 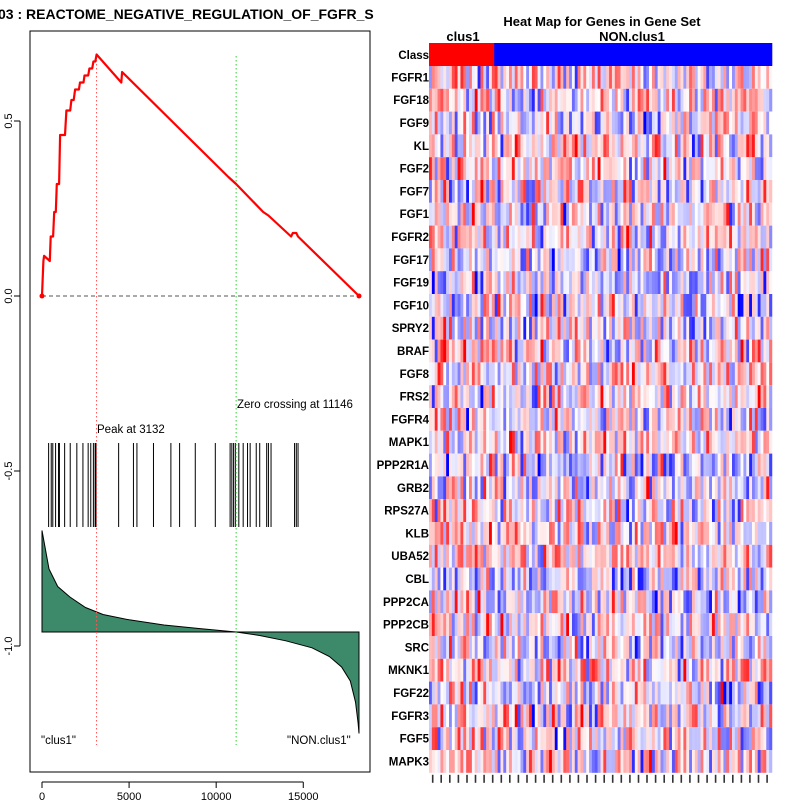 What do you see at coordinates (411, 694) in the screenshot?
I see `gene-label: FGF22` at bounding box center [411, 694].